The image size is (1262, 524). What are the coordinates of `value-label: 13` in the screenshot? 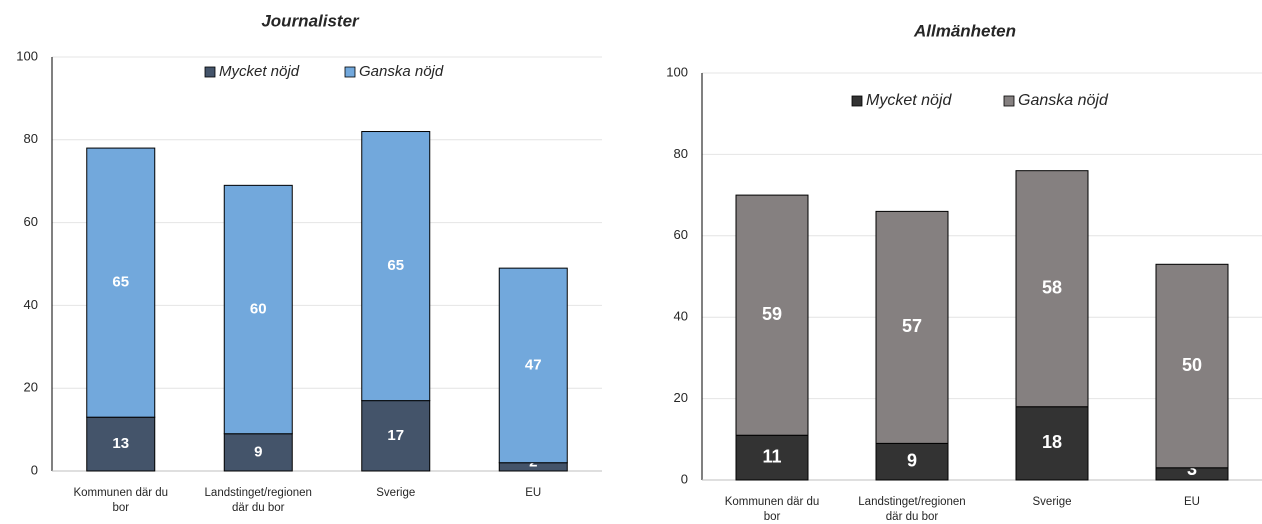 It's located at (120, 443).